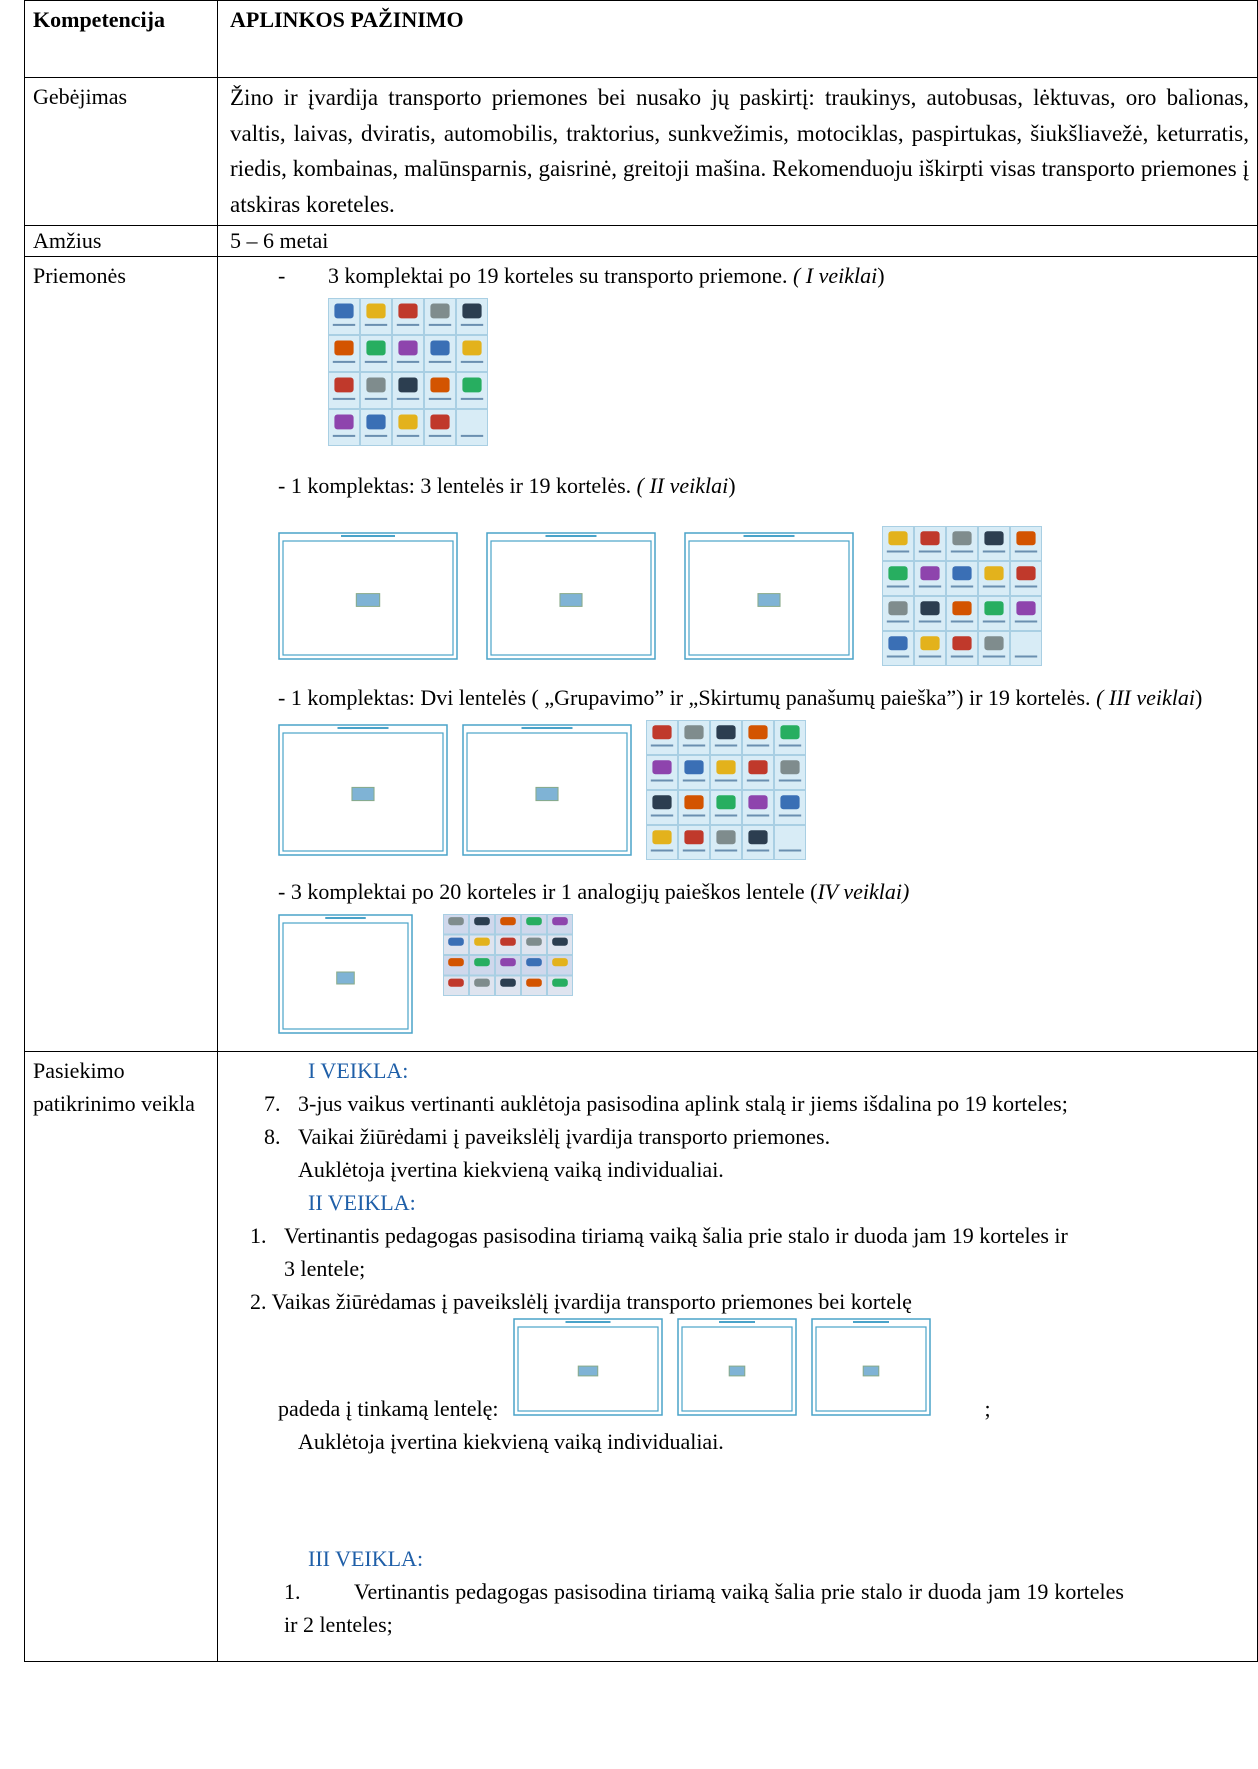  What do you see at coordinates (737, 240) in the screenshot?
I see `row-content: 5 – 6 metai` at bounding box center [737, 240].